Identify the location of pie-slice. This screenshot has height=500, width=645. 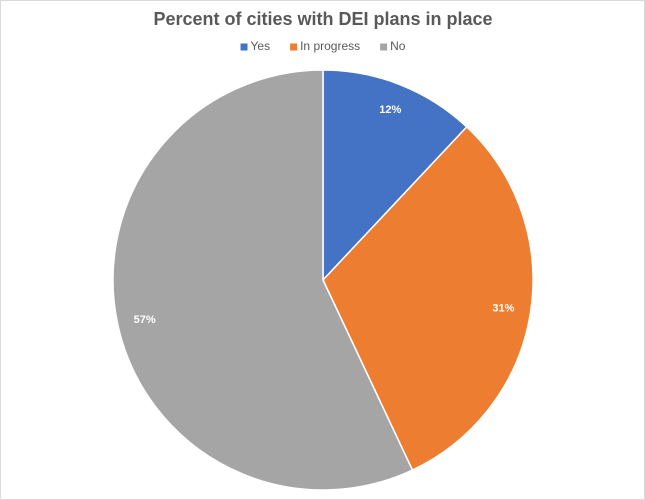
(395, 175).